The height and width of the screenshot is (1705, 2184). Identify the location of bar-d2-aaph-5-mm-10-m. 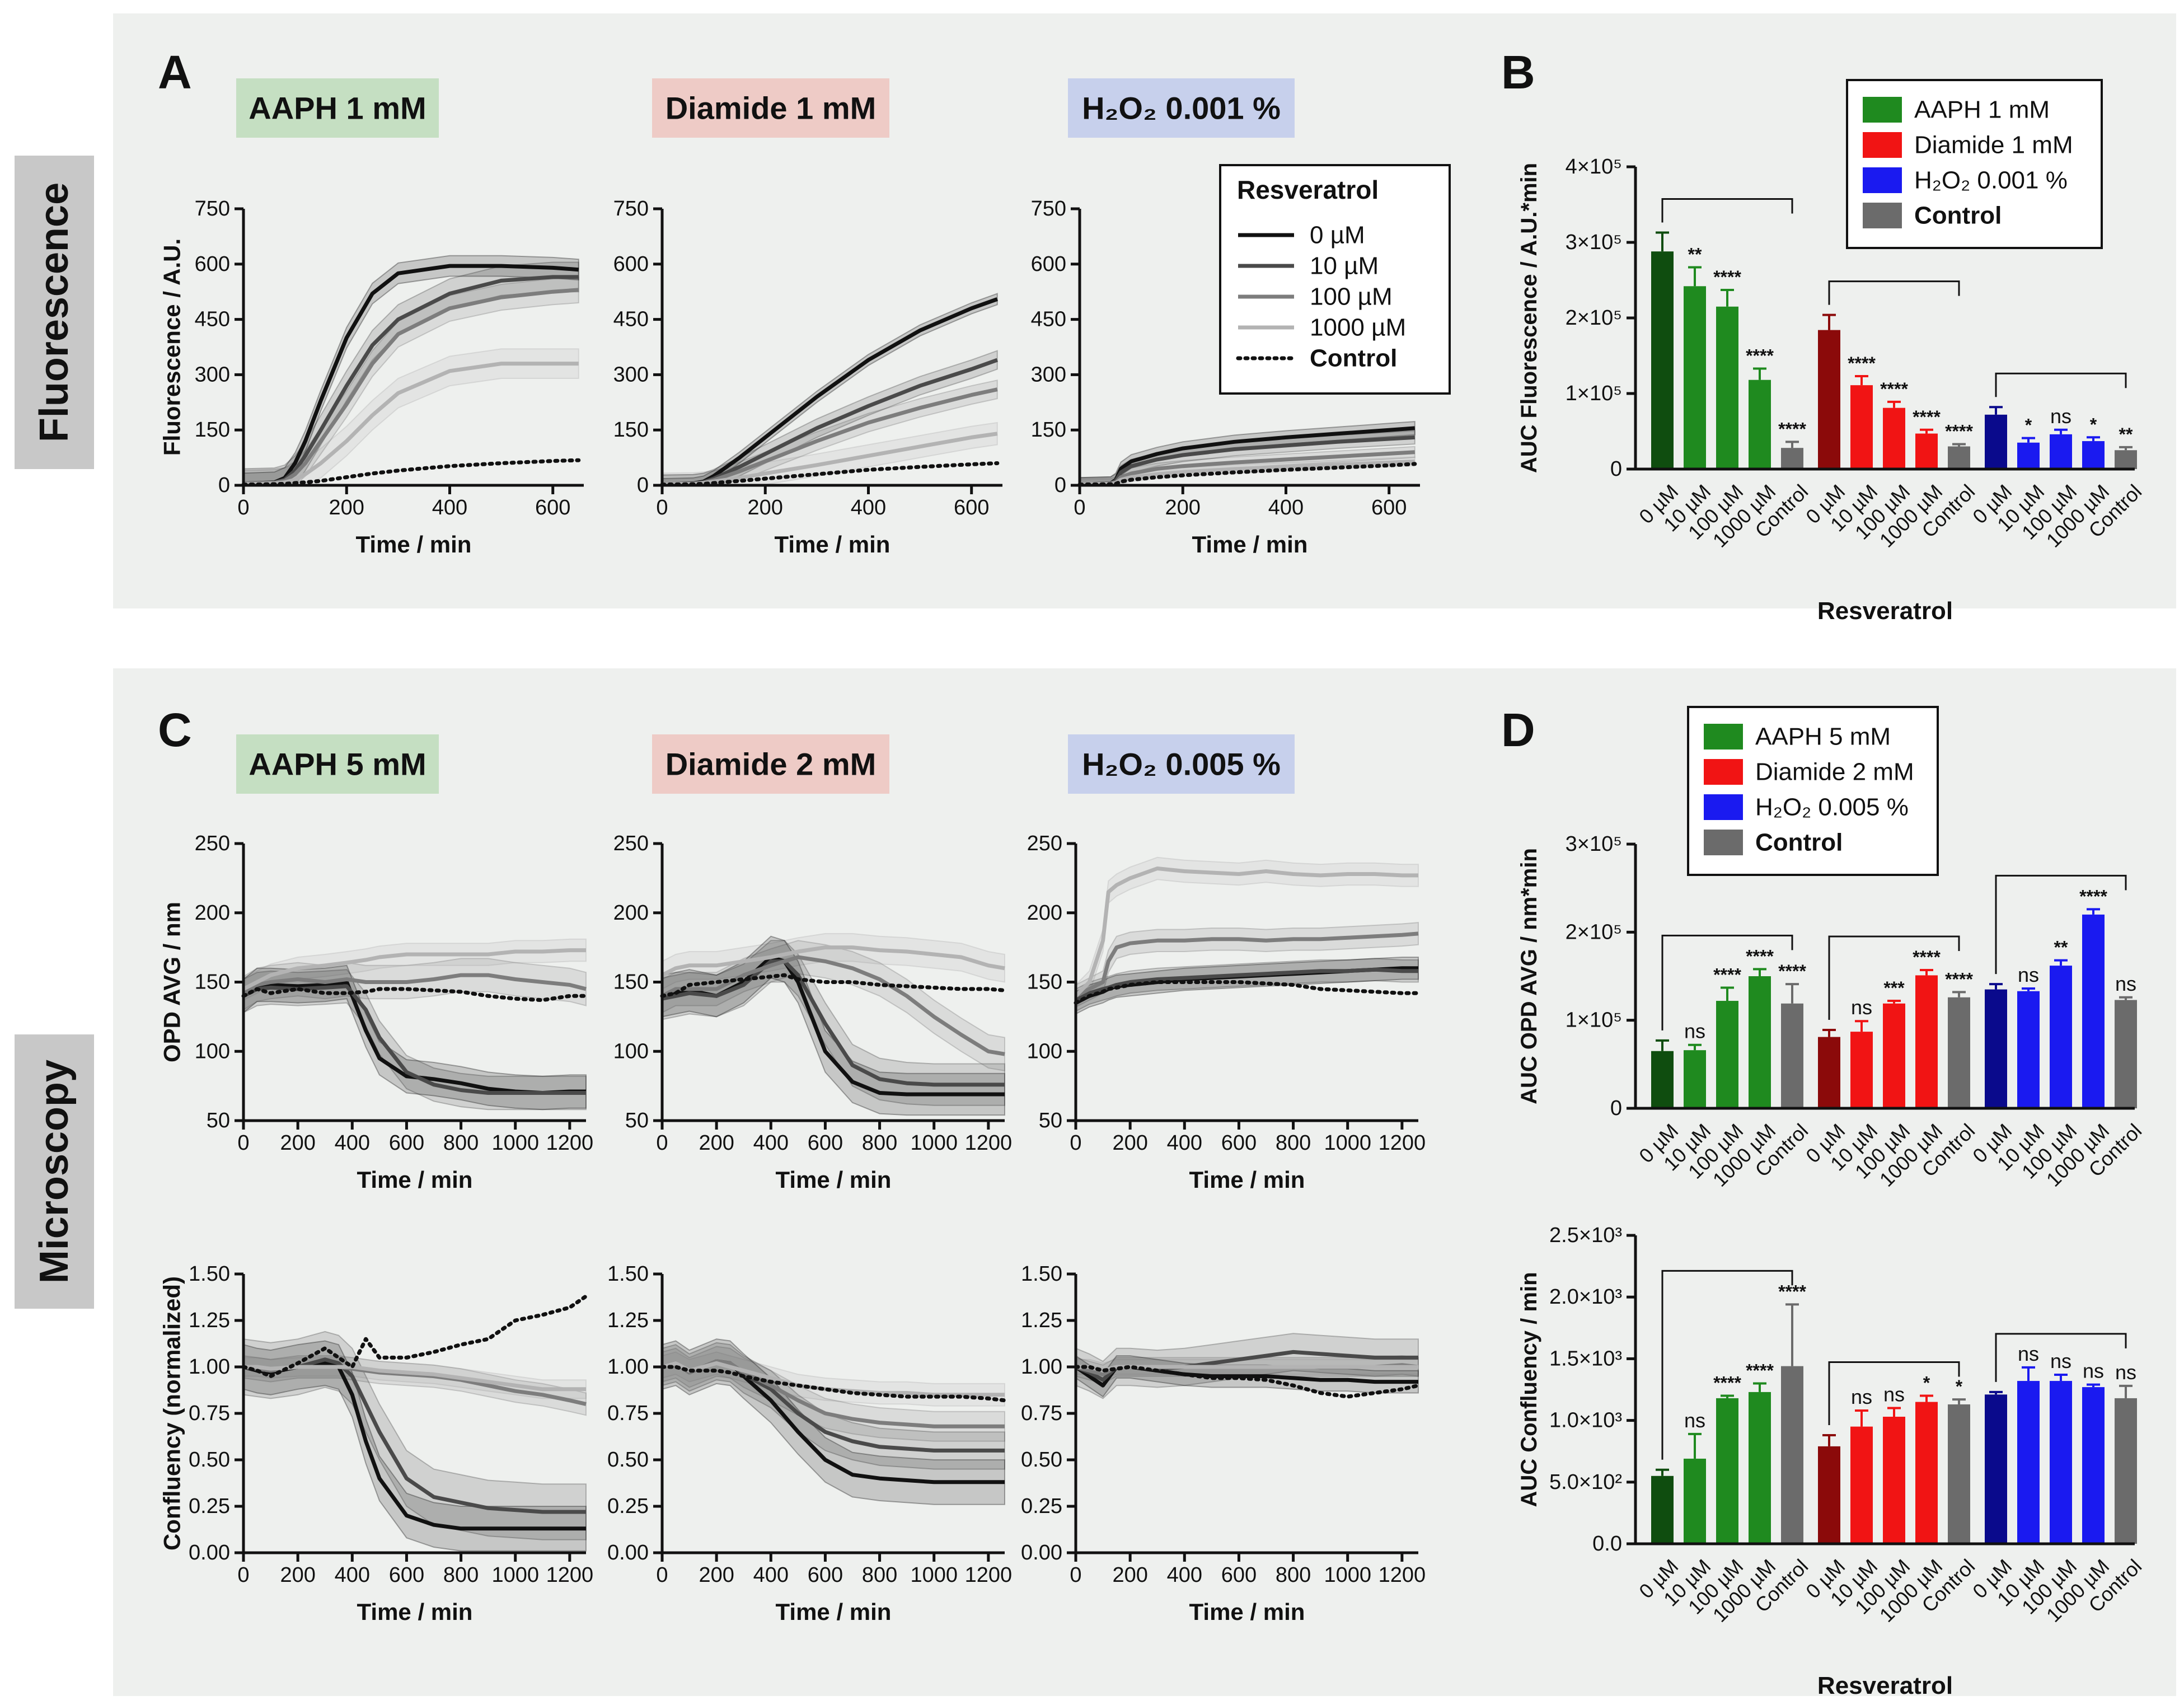
(1695, 1501).